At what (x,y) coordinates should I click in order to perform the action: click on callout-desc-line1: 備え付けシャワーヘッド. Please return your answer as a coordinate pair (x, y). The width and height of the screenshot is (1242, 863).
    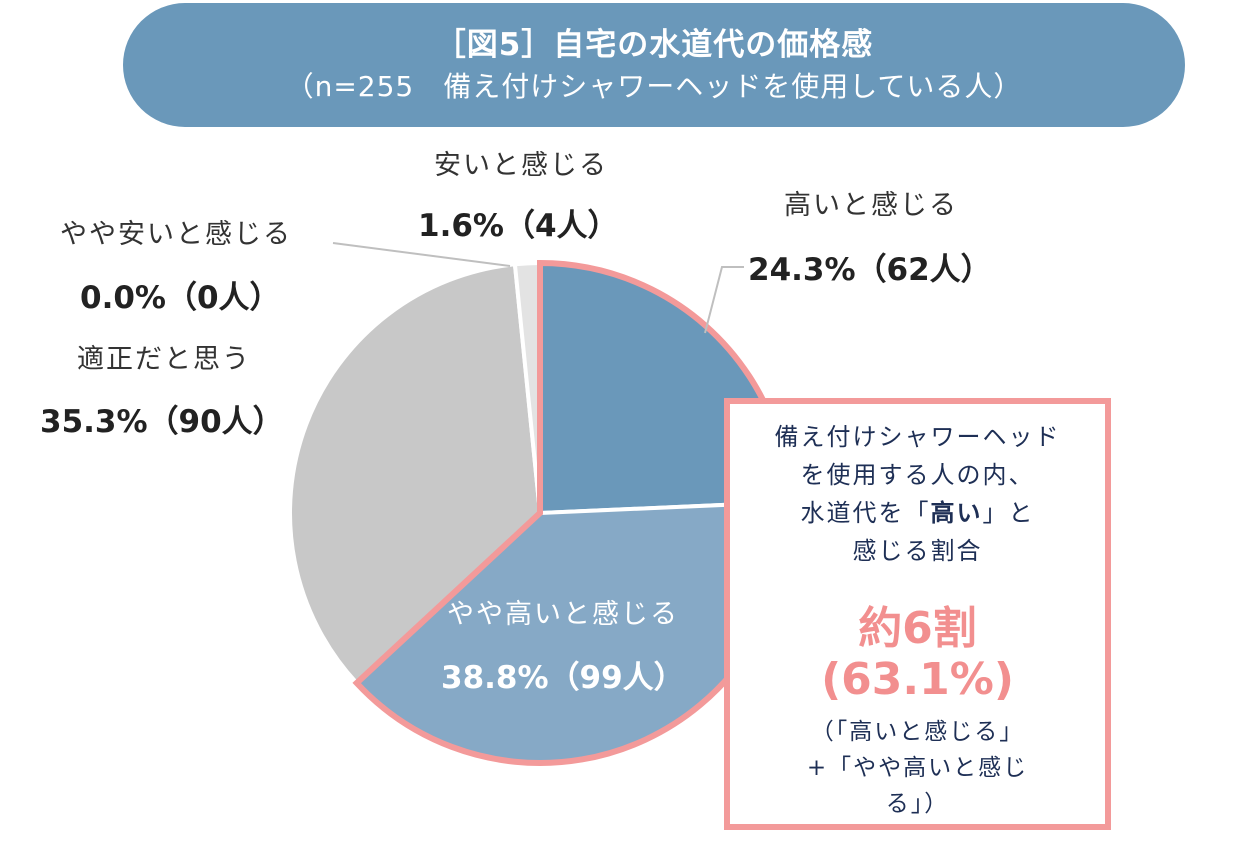
    Looking at the image, I should click on (917, 437).